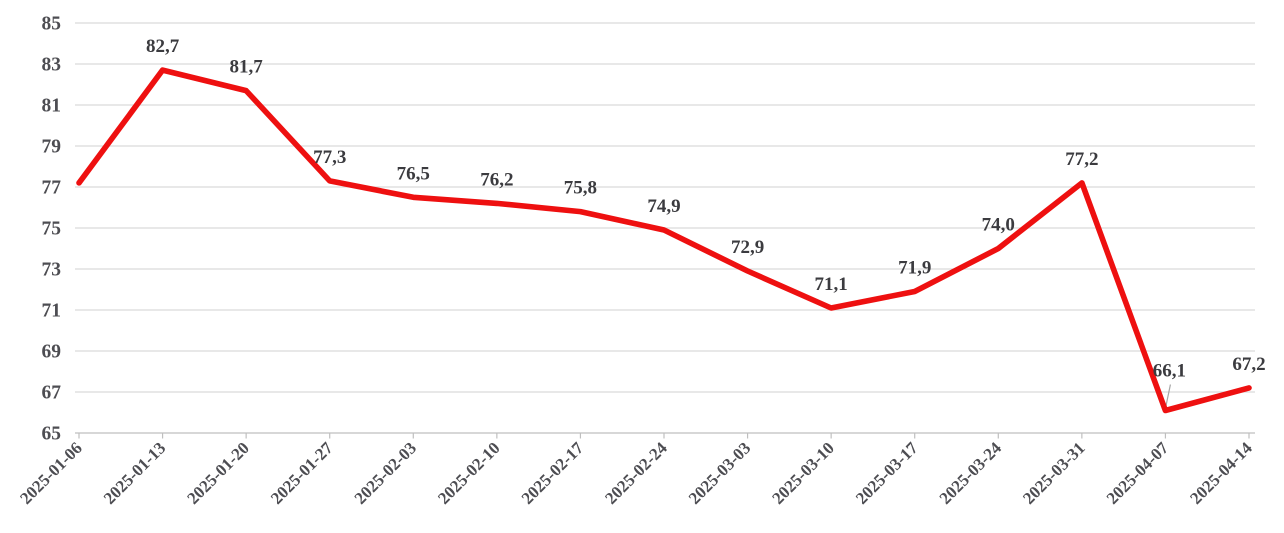 Image resolution: width=1284 pixels, height=533 pixels. Describe the element at coordinates (302, 473) in the screenshot. I see `x-axis-tick-label: 2025-01-27` at that location.